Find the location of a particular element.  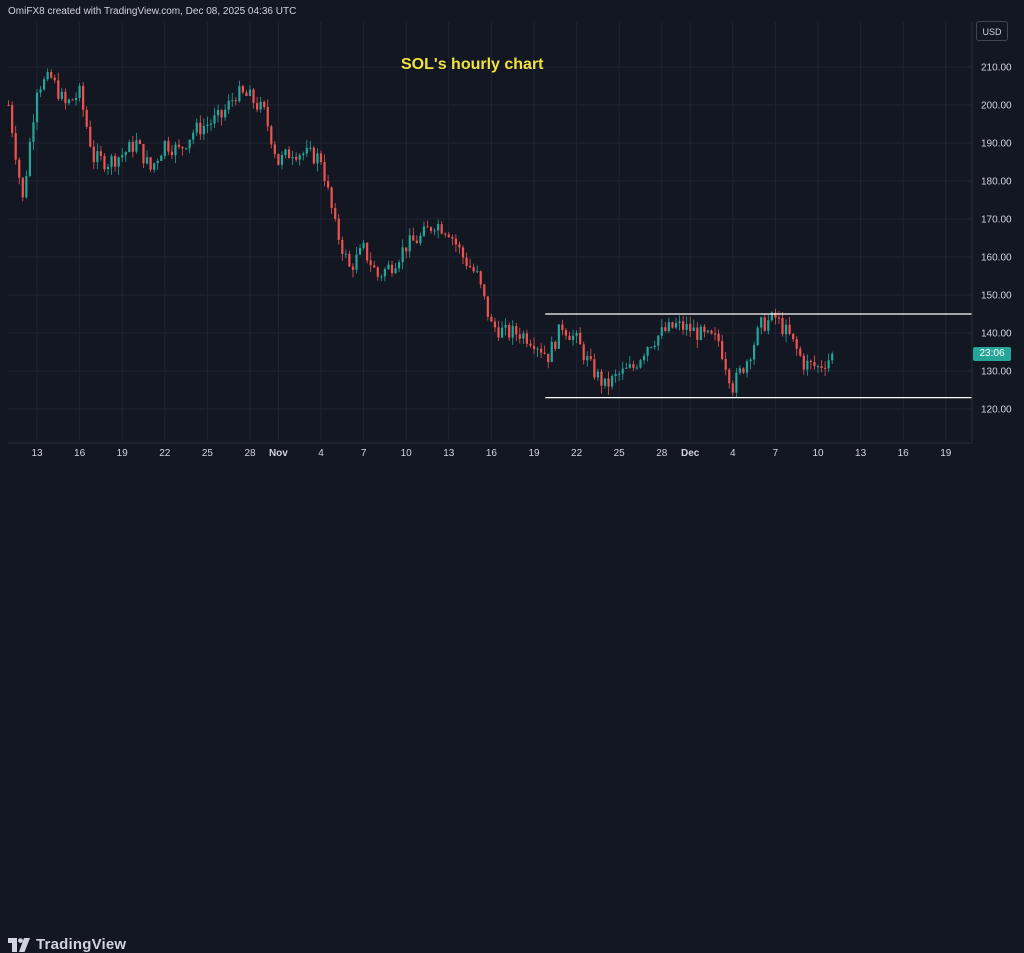

x-tick-label: Nov is located at coordinates (278, 453).